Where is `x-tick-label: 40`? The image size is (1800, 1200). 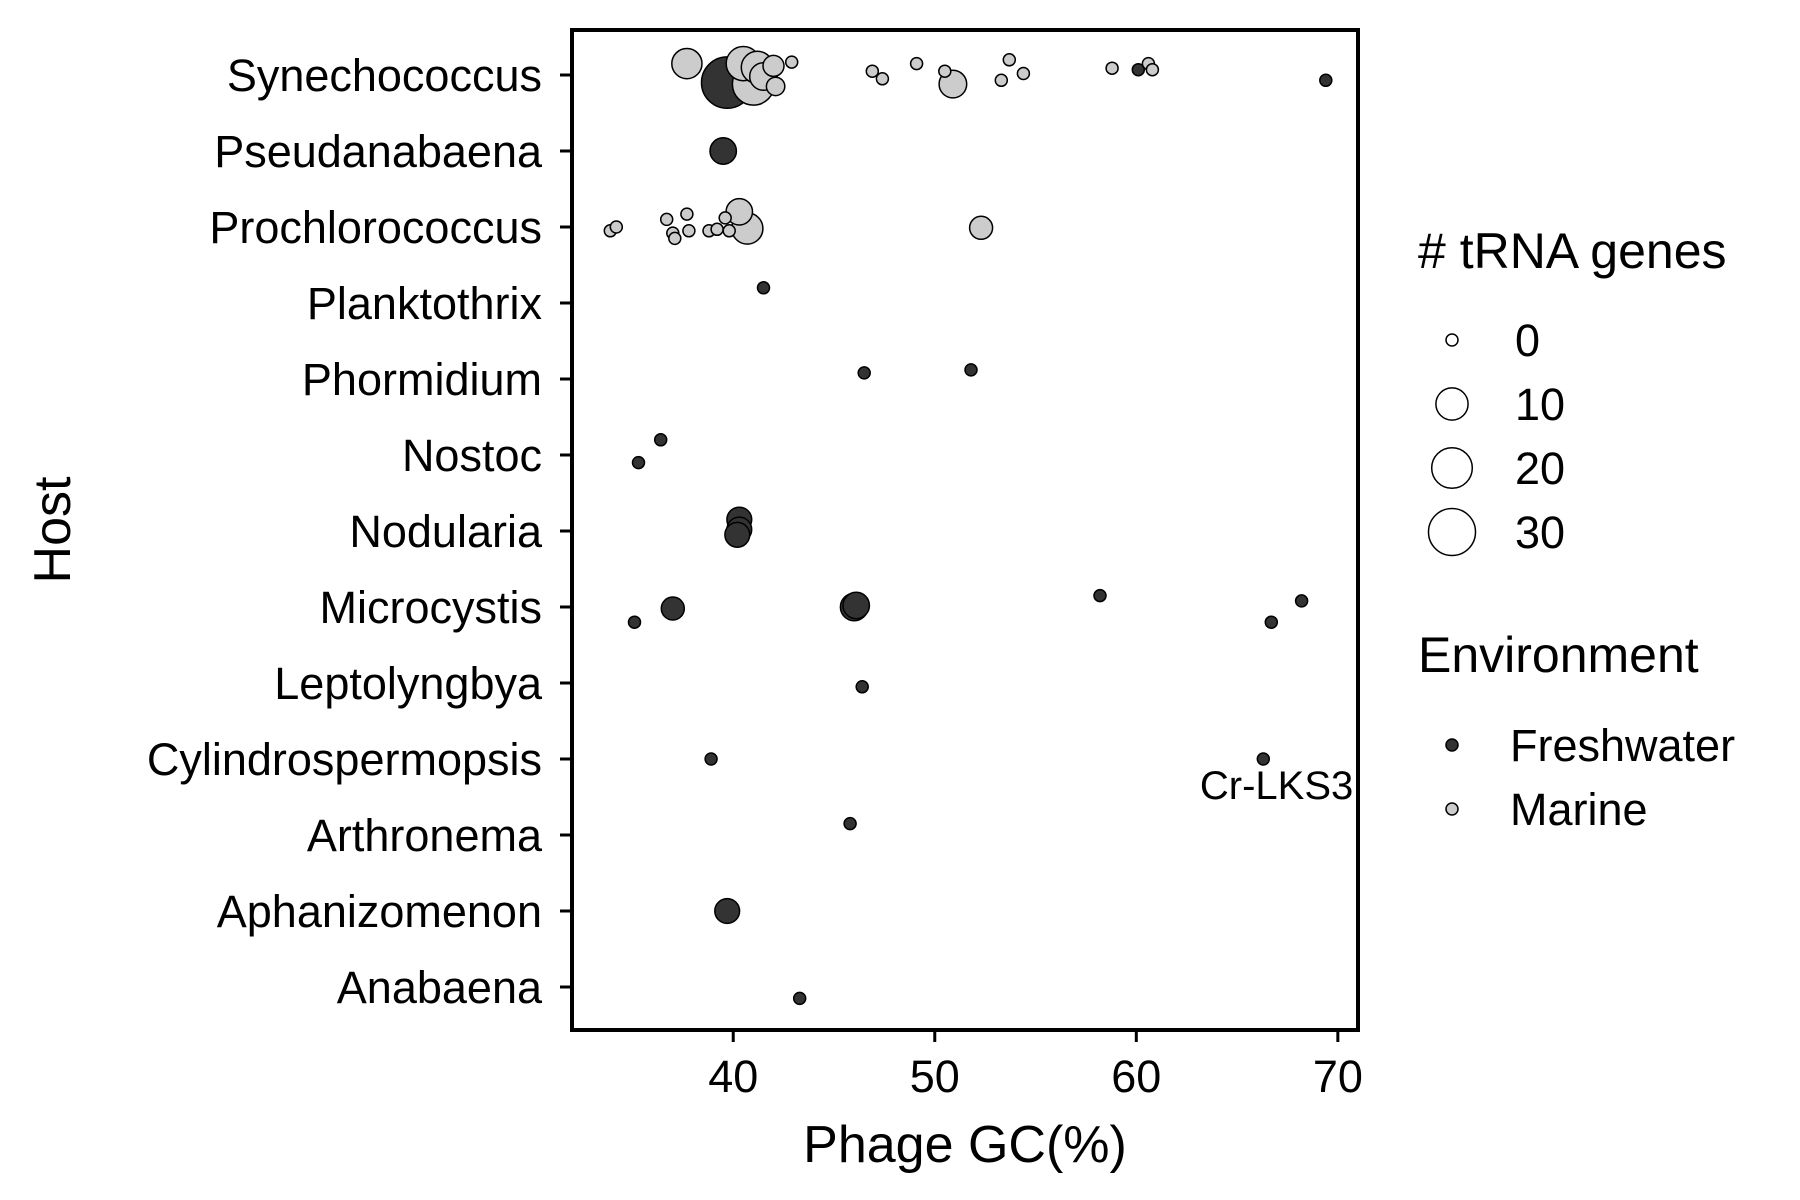
x-tick-label: 40 is located at coordinates (733, 1076).